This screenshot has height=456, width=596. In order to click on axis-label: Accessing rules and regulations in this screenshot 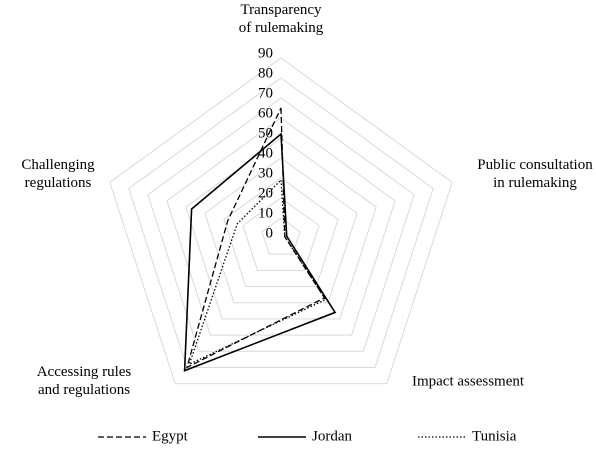, I will do `click(84, 381)`.